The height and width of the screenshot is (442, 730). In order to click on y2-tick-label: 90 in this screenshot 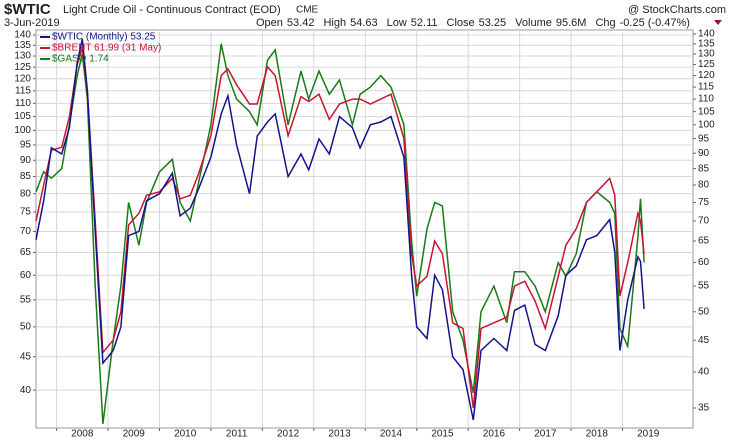, I will do `click(704, 153)`.